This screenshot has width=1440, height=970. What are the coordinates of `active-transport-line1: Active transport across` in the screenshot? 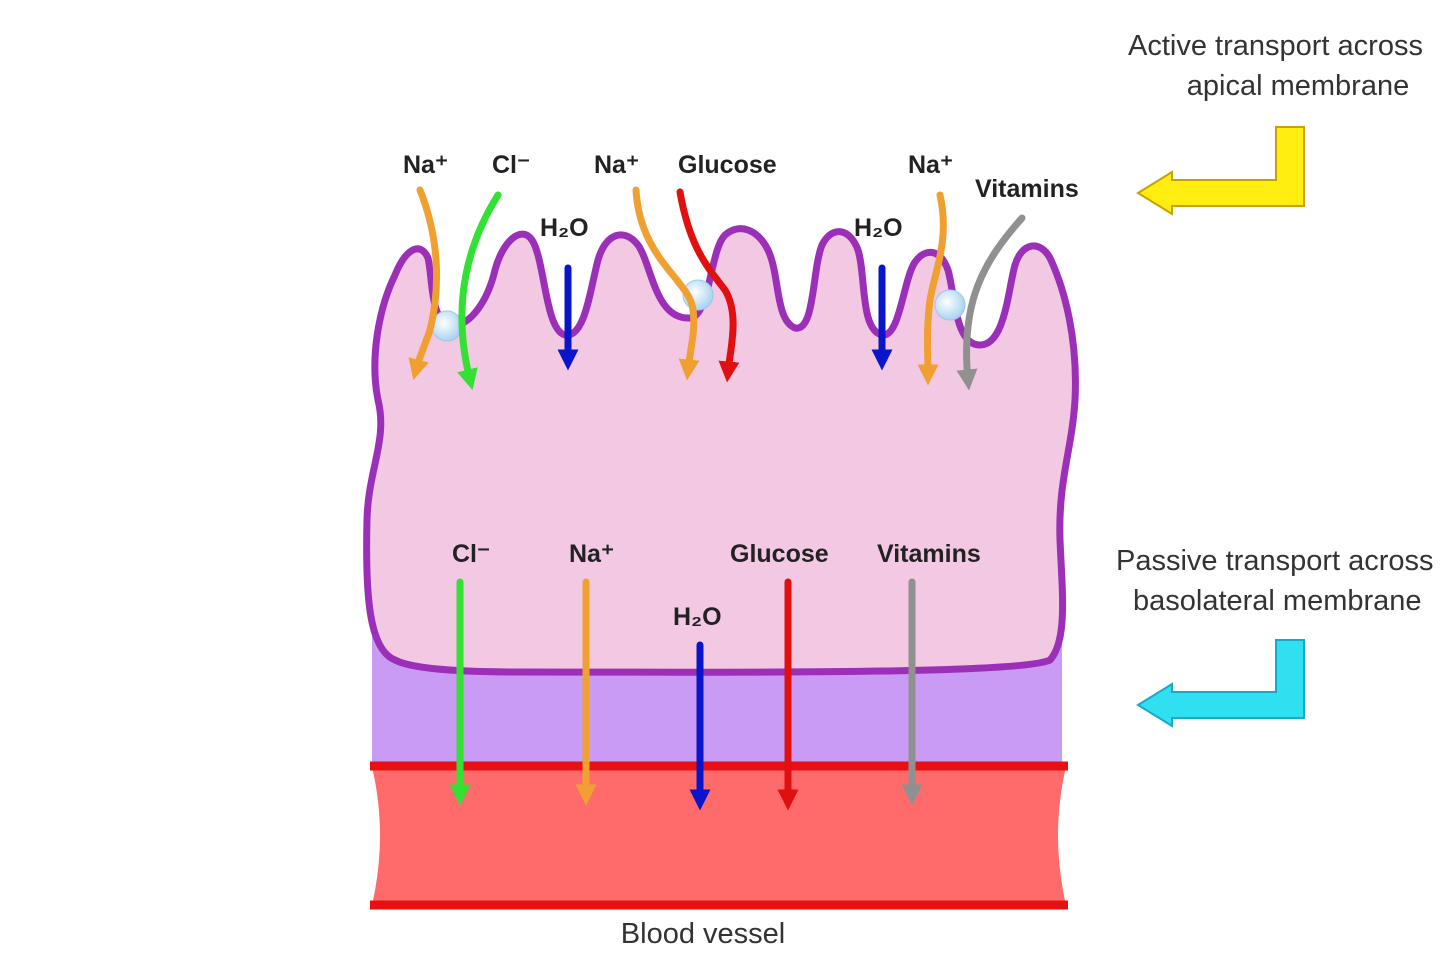 It's located at (1275, 46).